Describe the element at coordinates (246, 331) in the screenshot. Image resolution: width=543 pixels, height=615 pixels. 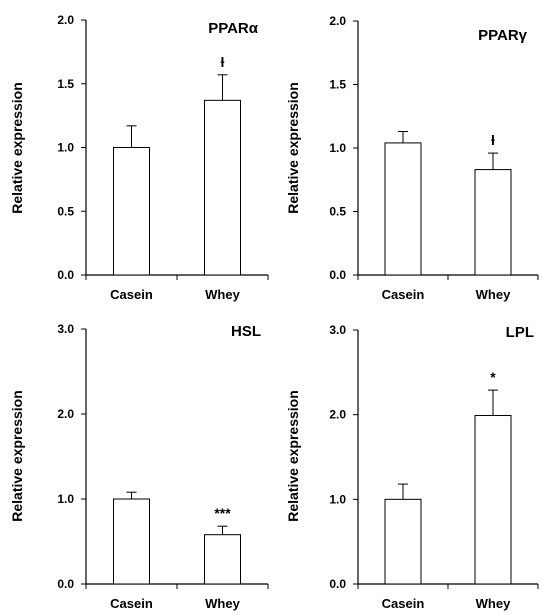
I see `panel-title: HSL` at that location.